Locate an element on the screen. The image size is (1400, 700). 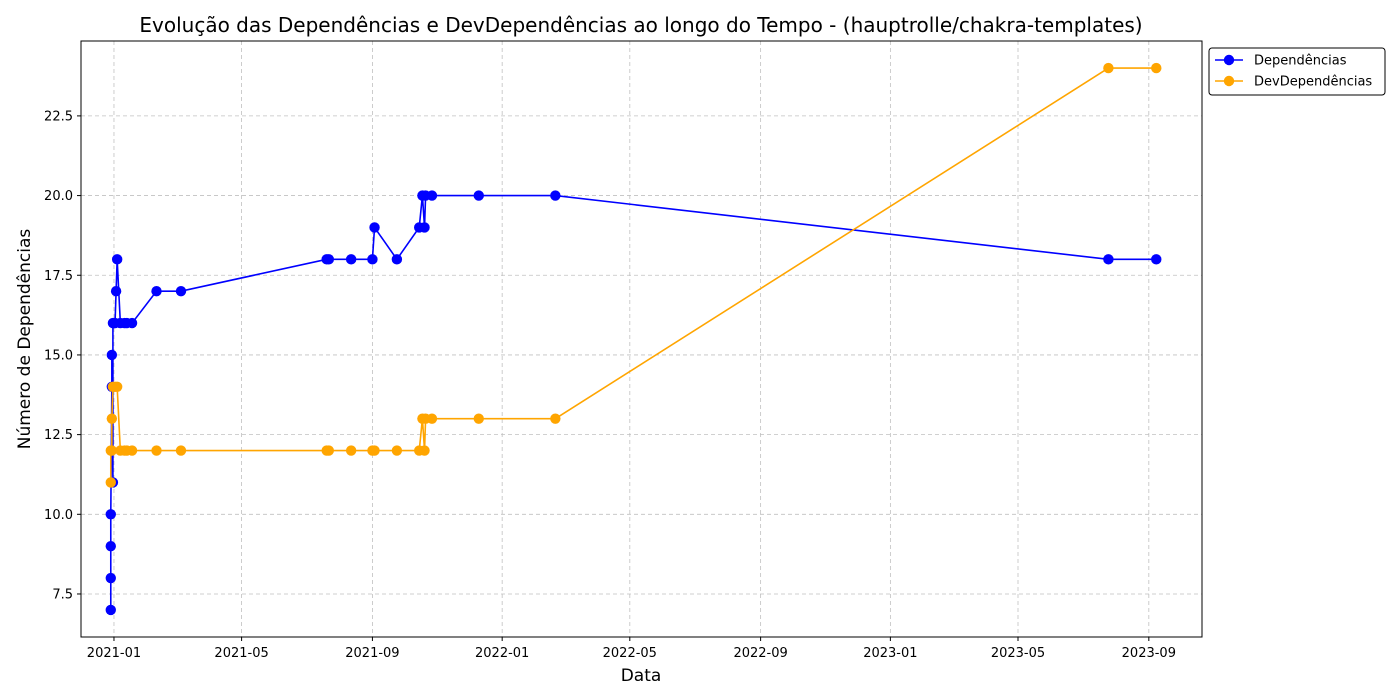
y-tick-label: 12.5 is located at coordinates (58, 435).